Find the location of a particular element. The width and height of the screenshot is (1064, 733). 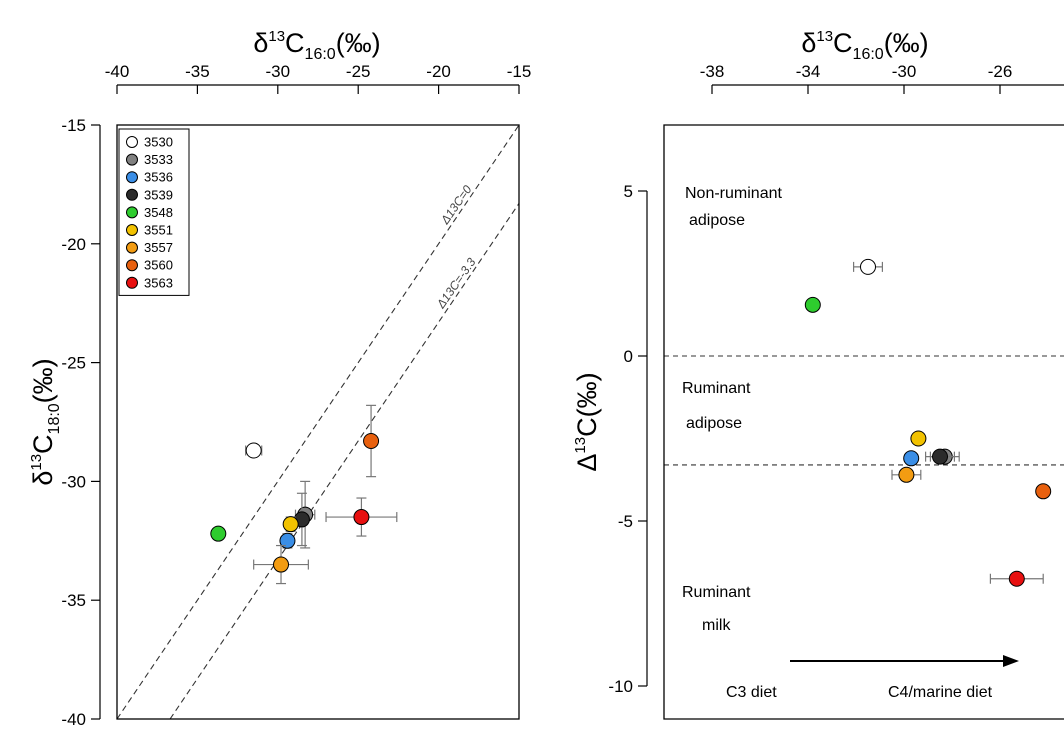

legend-label: 3557 is located at coordinates (158, 247).